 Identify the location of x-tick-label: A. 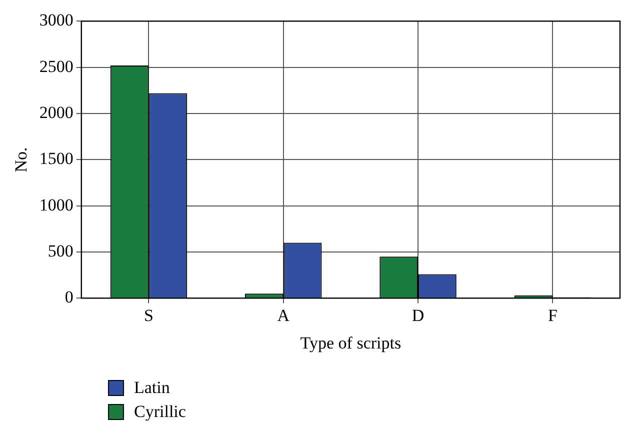
(283, 315).